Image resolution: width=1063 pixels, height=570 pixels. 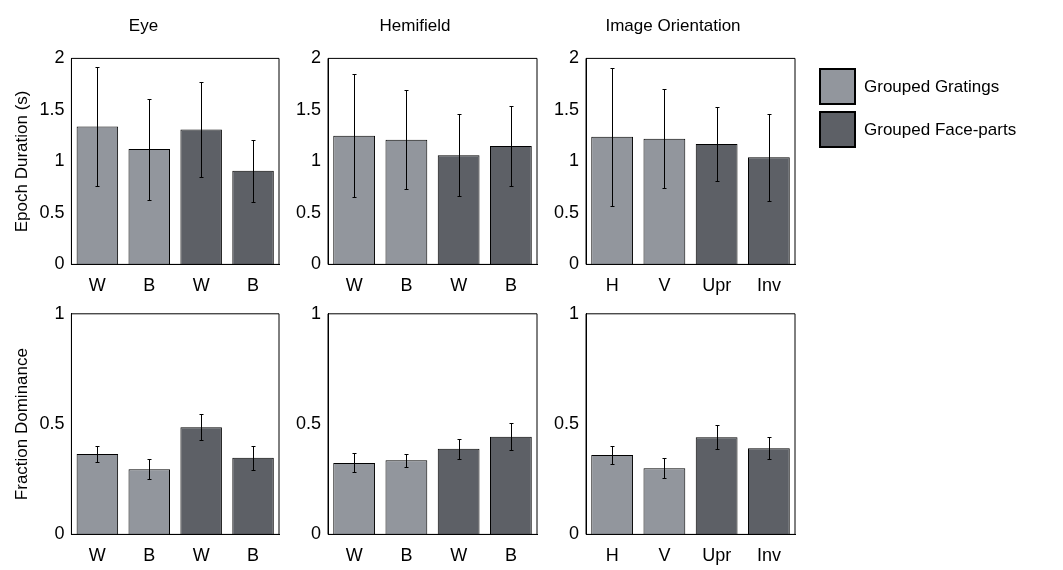 I want to click on y-axis-title: Fraction Dominance, so click(x=21, y=424).